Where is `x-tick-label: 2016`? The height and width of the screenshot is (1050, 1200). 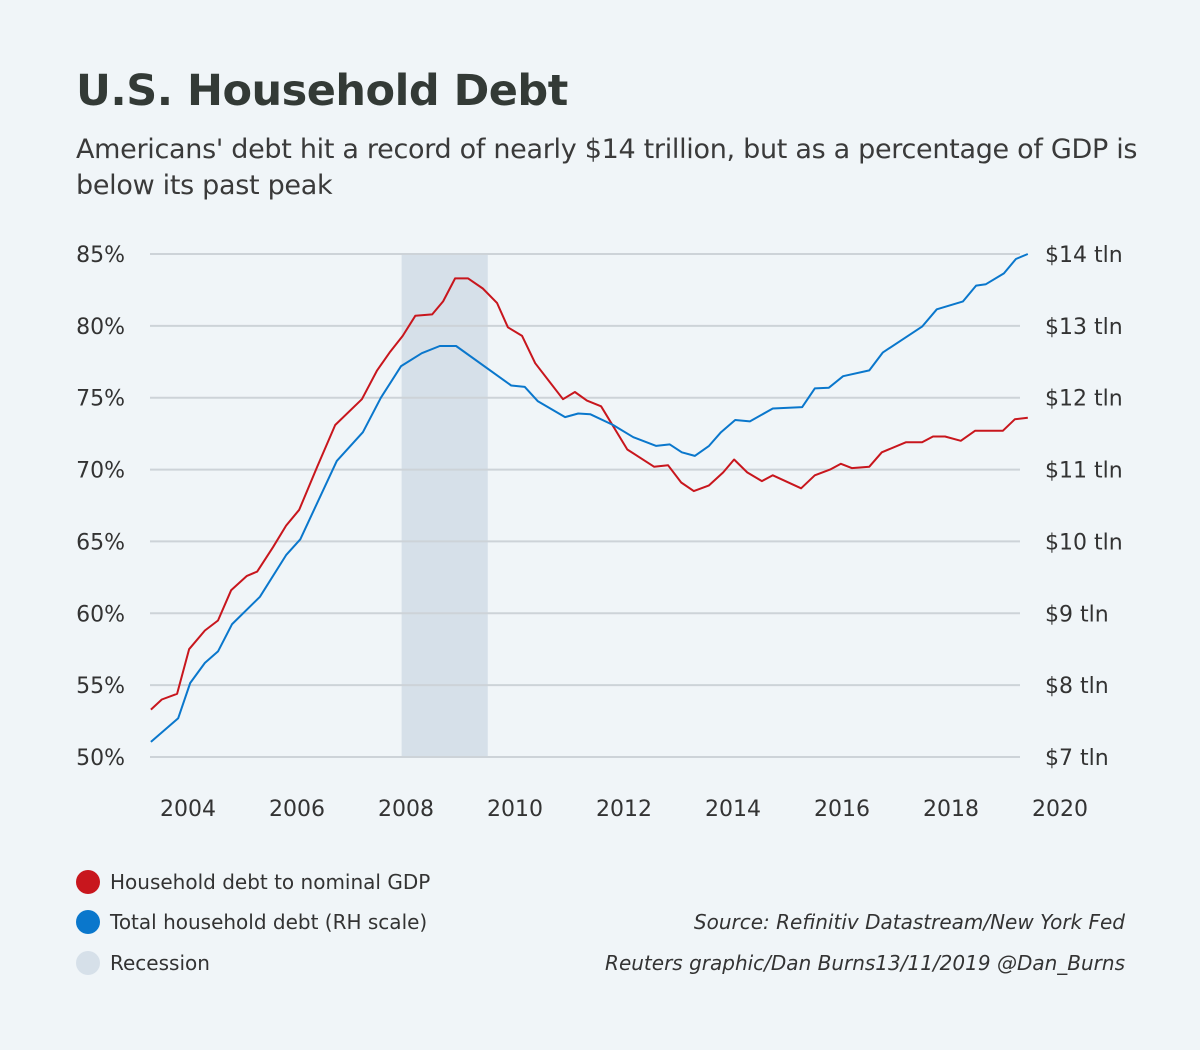 x-tick-label: 2016 is located at coordinates (842, 809).